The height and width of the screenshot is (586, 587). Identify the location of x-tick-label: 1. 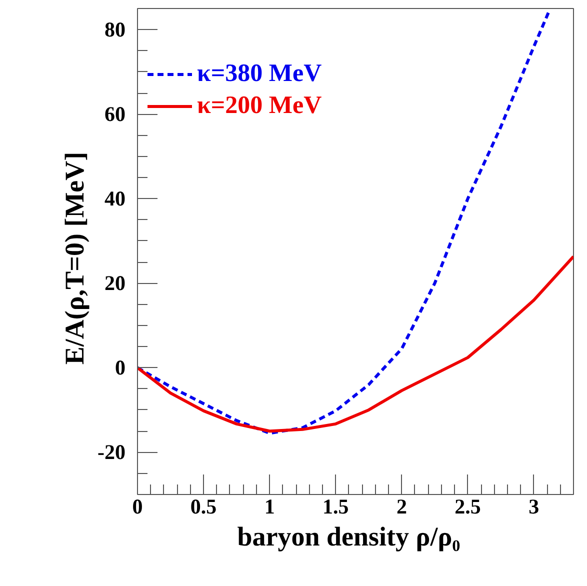
(269, 506).